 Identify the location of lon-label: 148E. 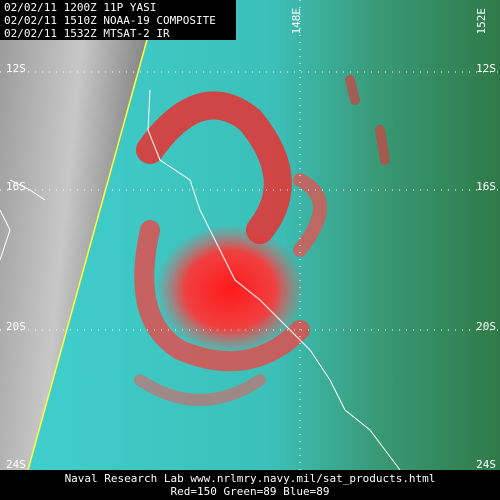
(296, 21).